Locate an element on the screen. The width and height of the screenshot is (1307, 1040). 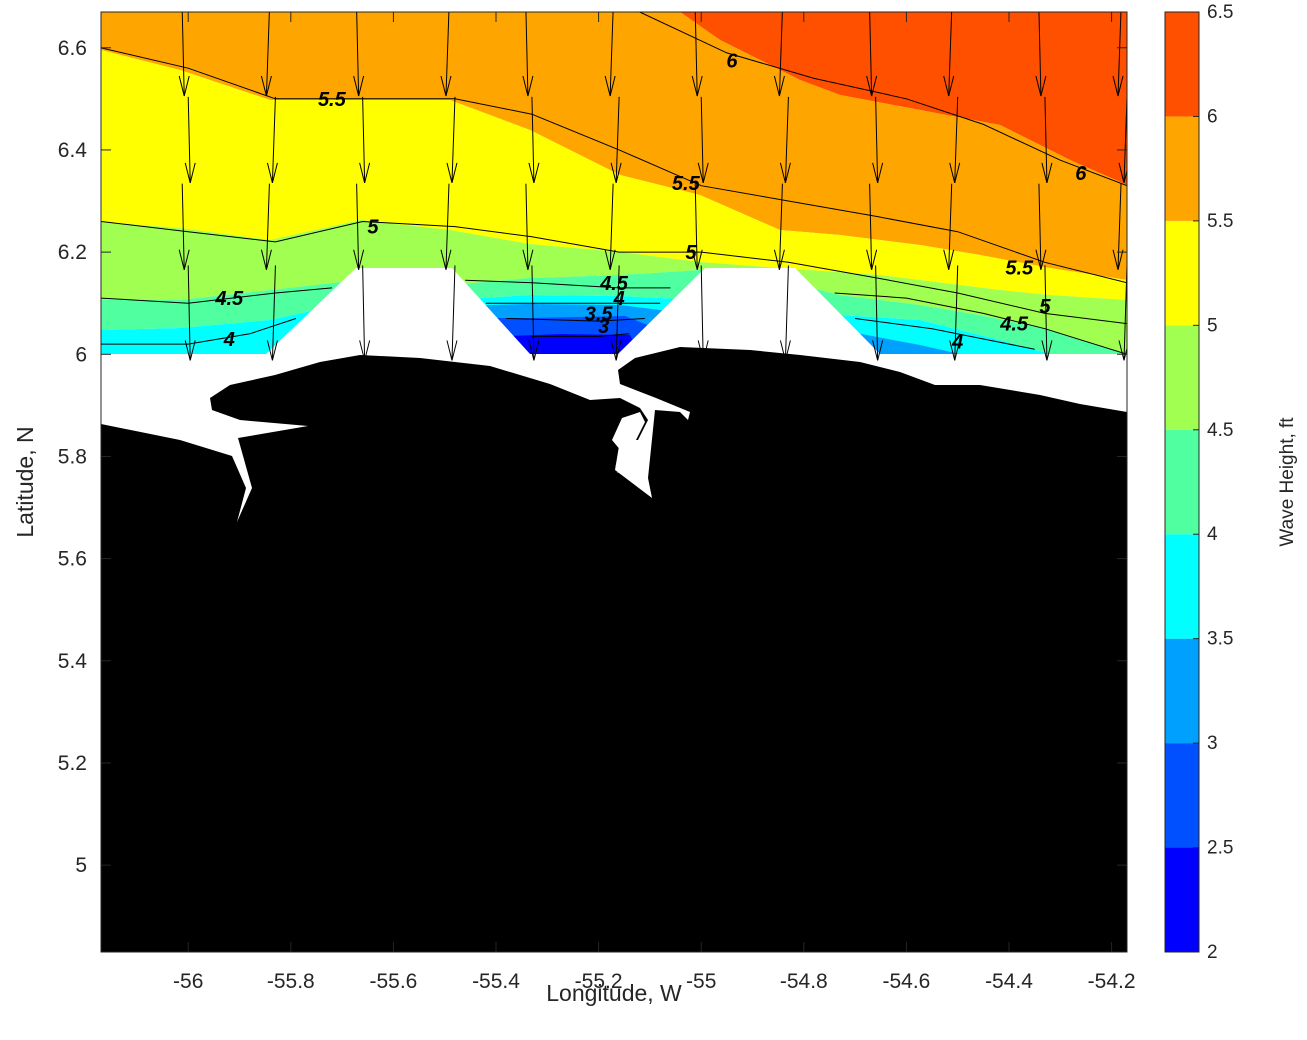
contour-label-12: 4 is located at coordinates (619, 299).